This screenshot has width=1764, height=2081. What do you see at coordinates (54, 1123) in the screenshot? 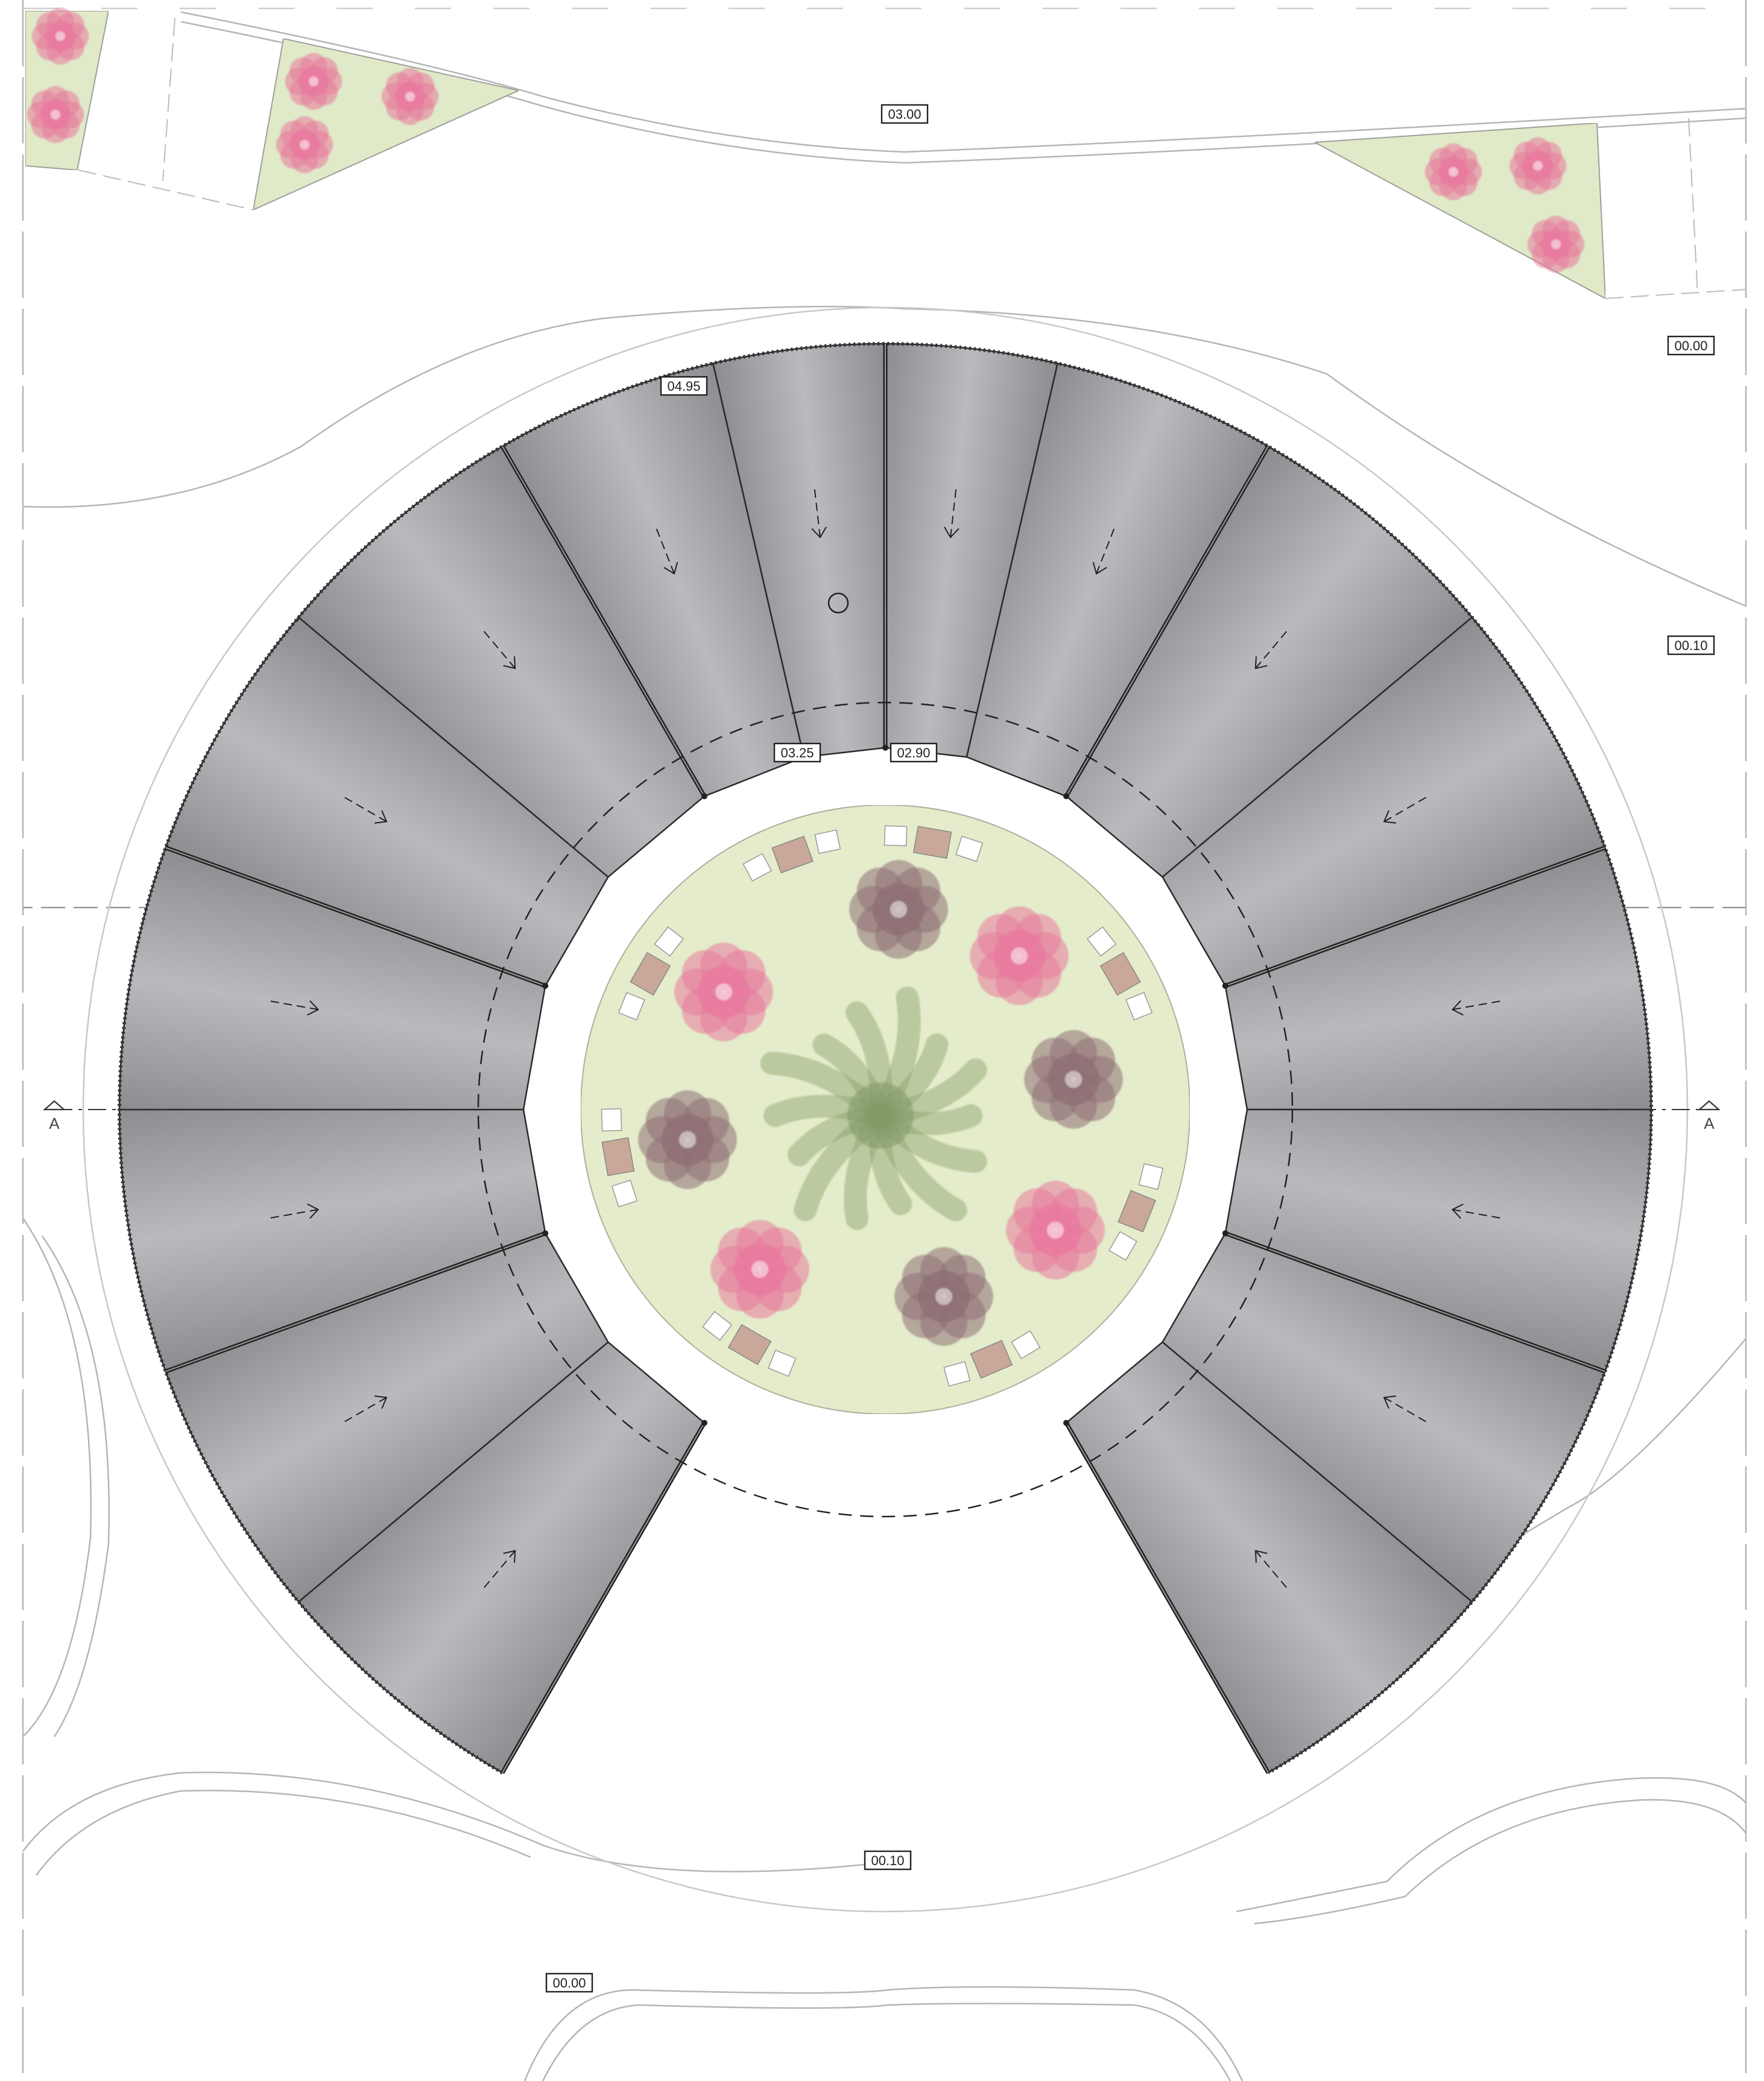
I see `section-label-left: A` at bounding box center [54, 1123].